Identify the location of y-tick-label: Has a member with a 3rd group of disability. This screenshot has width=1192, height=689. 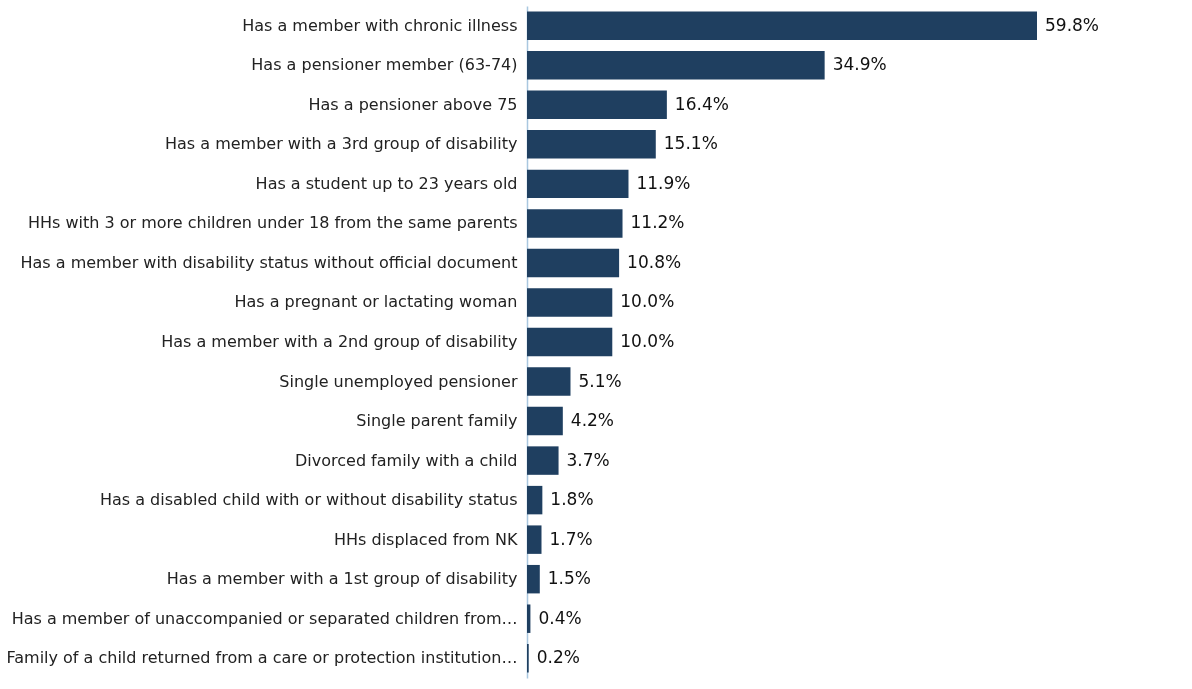
(341, 144).